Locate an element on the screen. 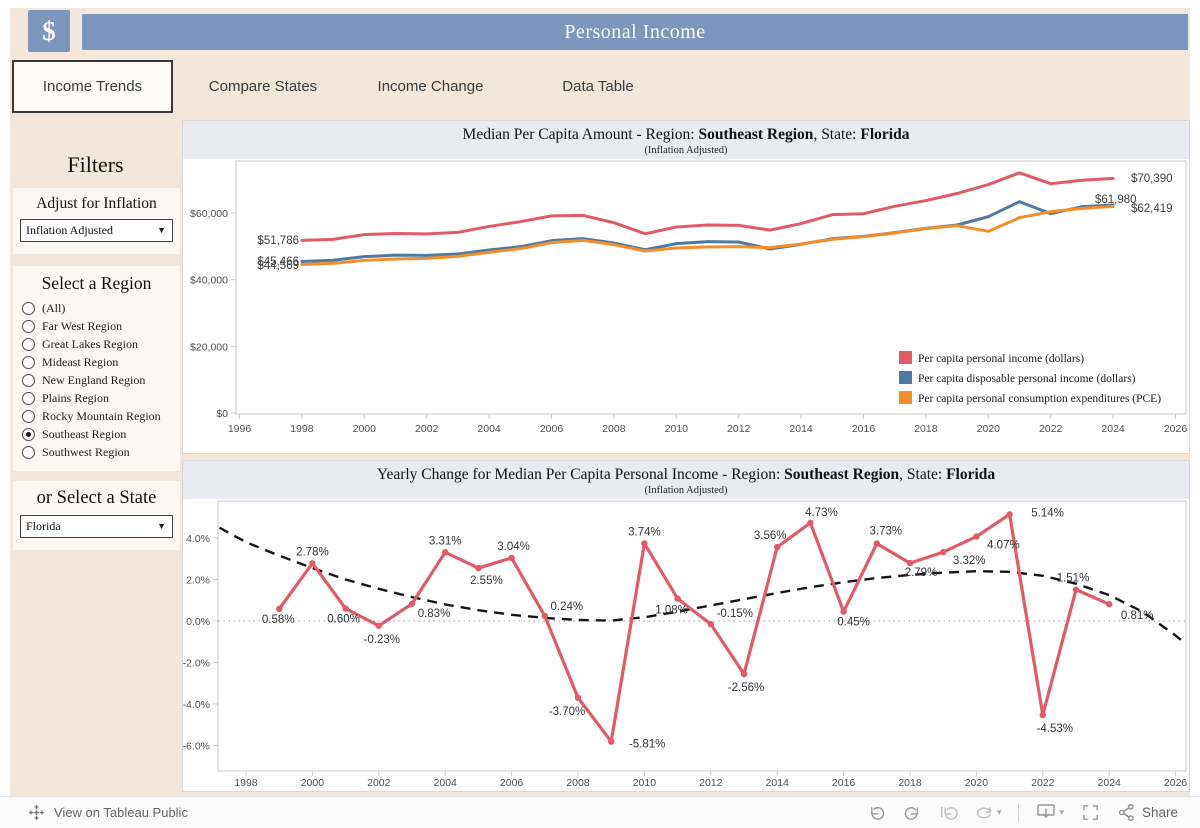 The image size is (1200, 828). region-option-rocky-mountain-region: Rocky Mountain Region is located at coordinates (96, 416).